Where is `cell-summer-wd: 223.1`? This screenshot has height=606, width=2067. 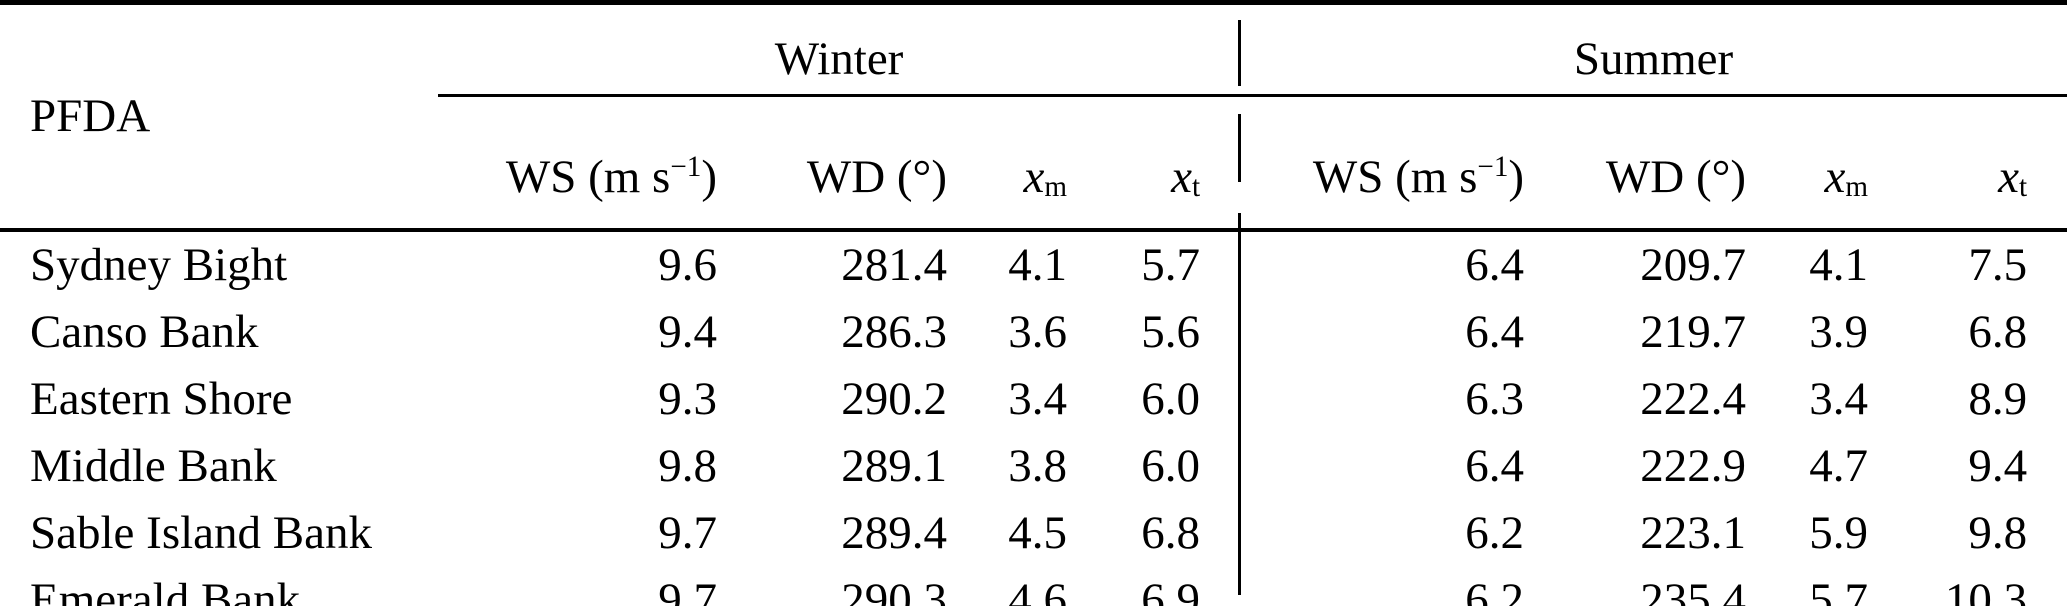 cell-summer-wd: 223.1 is located at coordinates (1693, 532).